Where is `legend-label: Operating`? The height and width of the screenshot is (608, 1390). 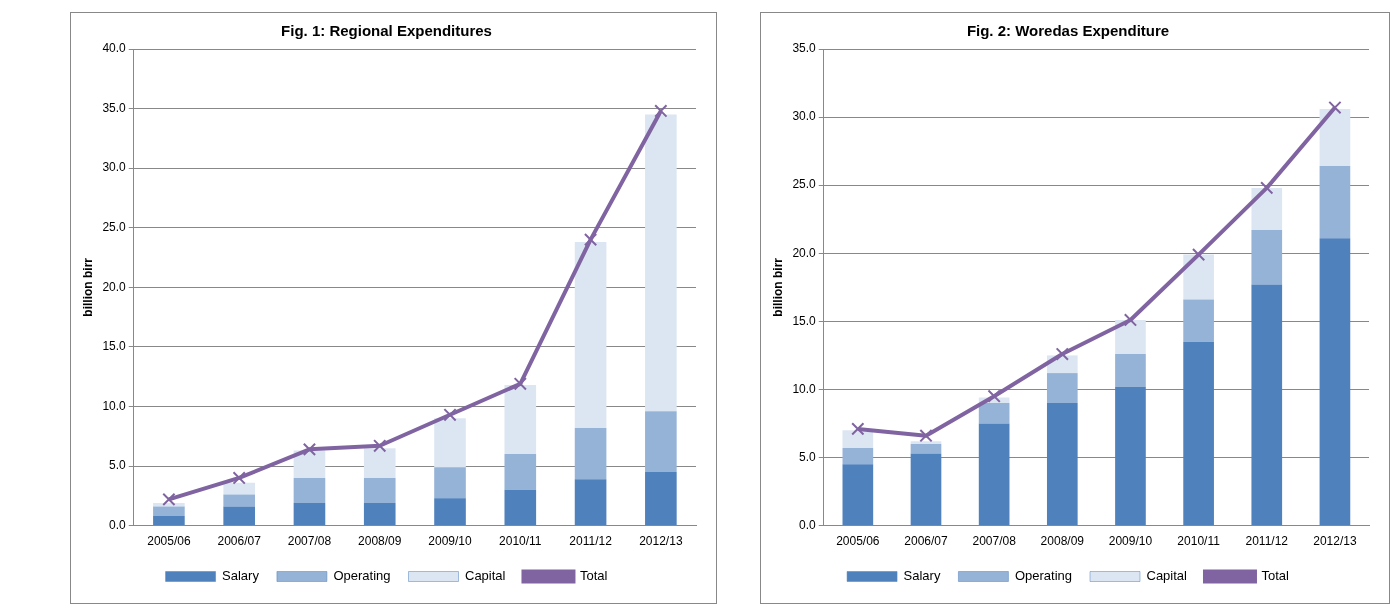 legend-label: Operating is located at coordinates (1043, 576).